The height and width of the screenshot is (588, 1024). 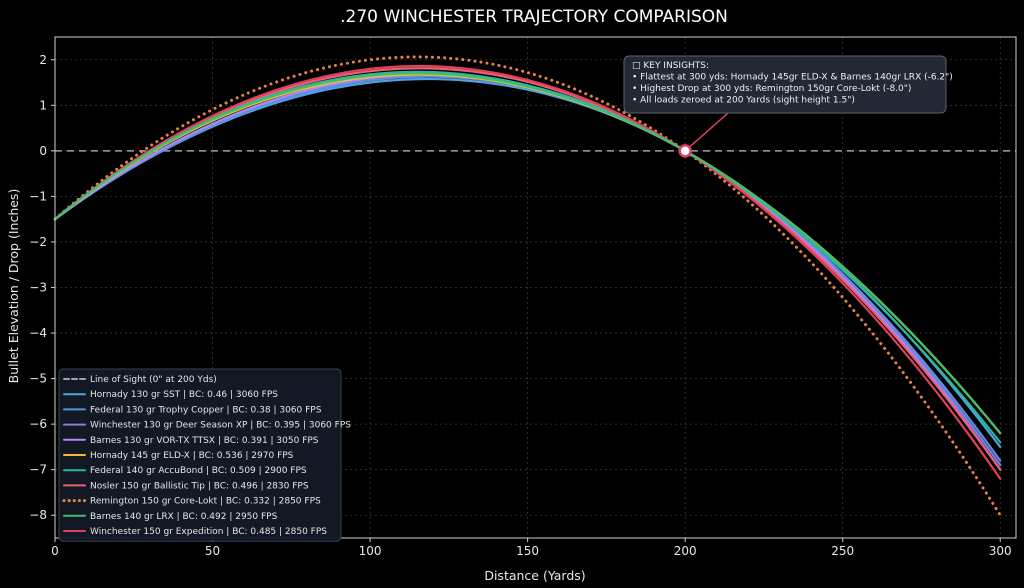 What do you see at coordinates (534, 575) in the screenshot?
I see `x-axis-label: Distance (Yards)` at bounding box center [534, 575].